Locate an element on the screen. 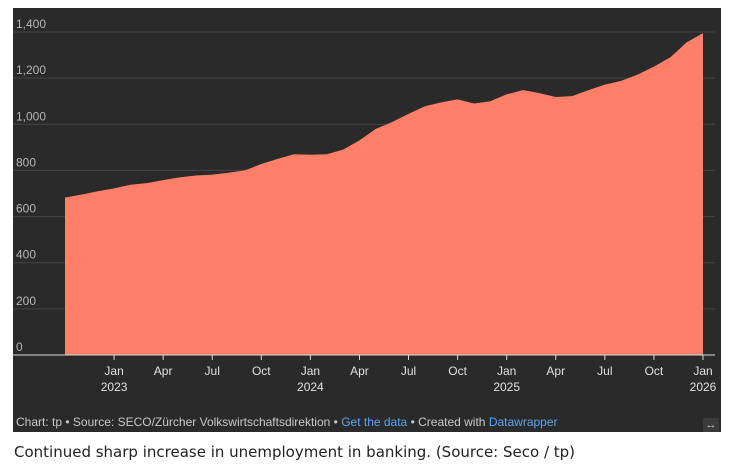  y-tick-label: 200 is located at coordinates (26, 301).